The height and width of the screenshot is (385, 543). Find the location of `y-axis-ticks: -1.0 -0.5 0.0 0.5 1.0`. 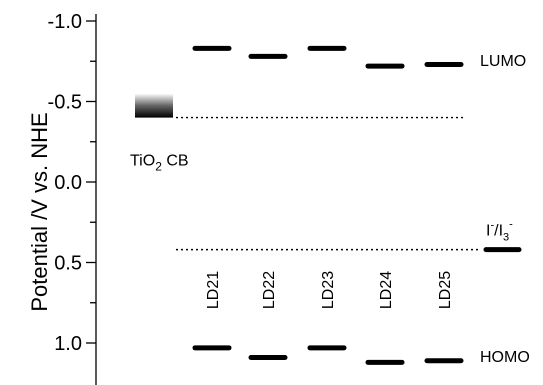

y-axis-ticks: -1.0 -0.5 0.0 0.5 1.0 is located at coordinates (72, 183).